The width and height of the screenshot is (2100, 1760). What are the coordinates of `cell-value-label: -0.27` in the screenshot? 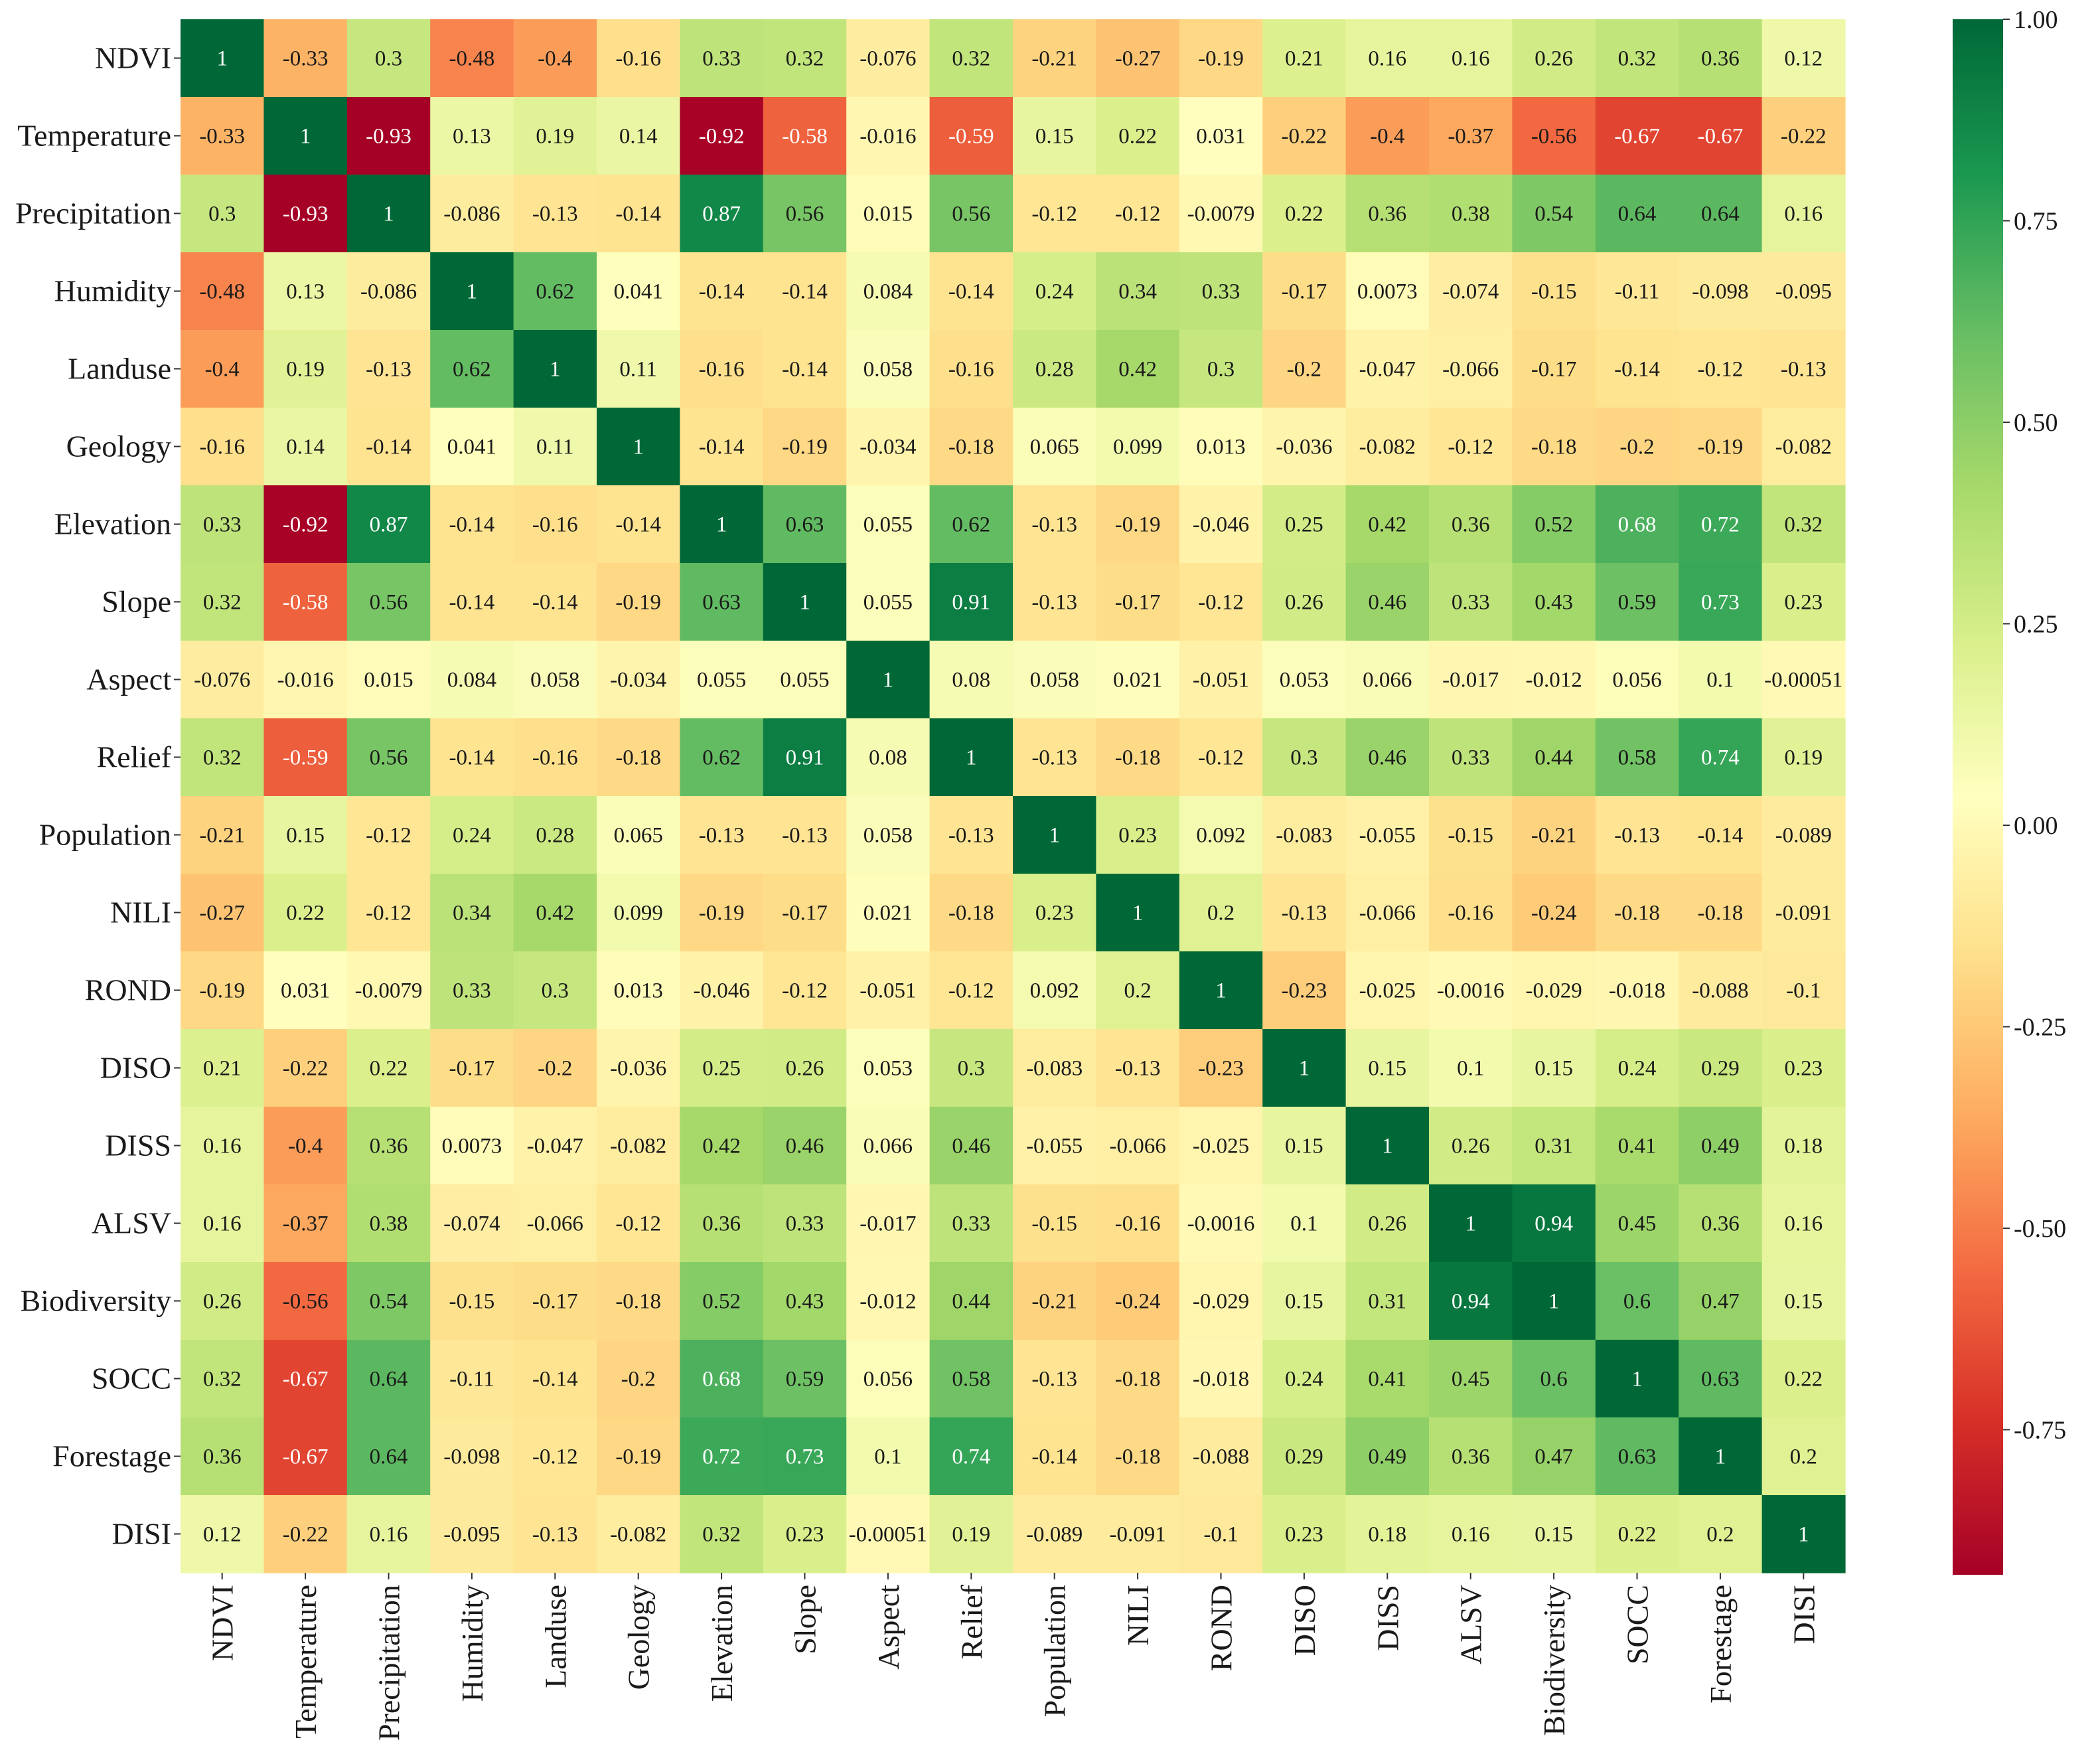 It's located at (1138, 59).